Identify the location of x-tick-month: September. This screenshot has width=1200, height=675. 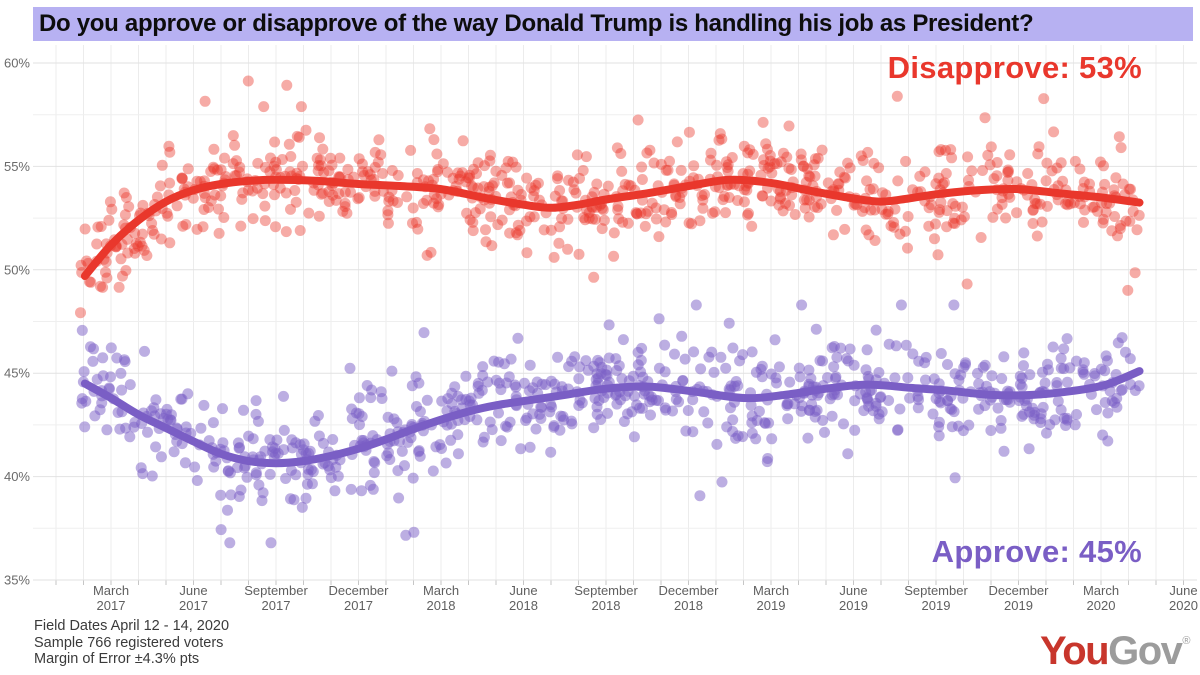
(936, 590).